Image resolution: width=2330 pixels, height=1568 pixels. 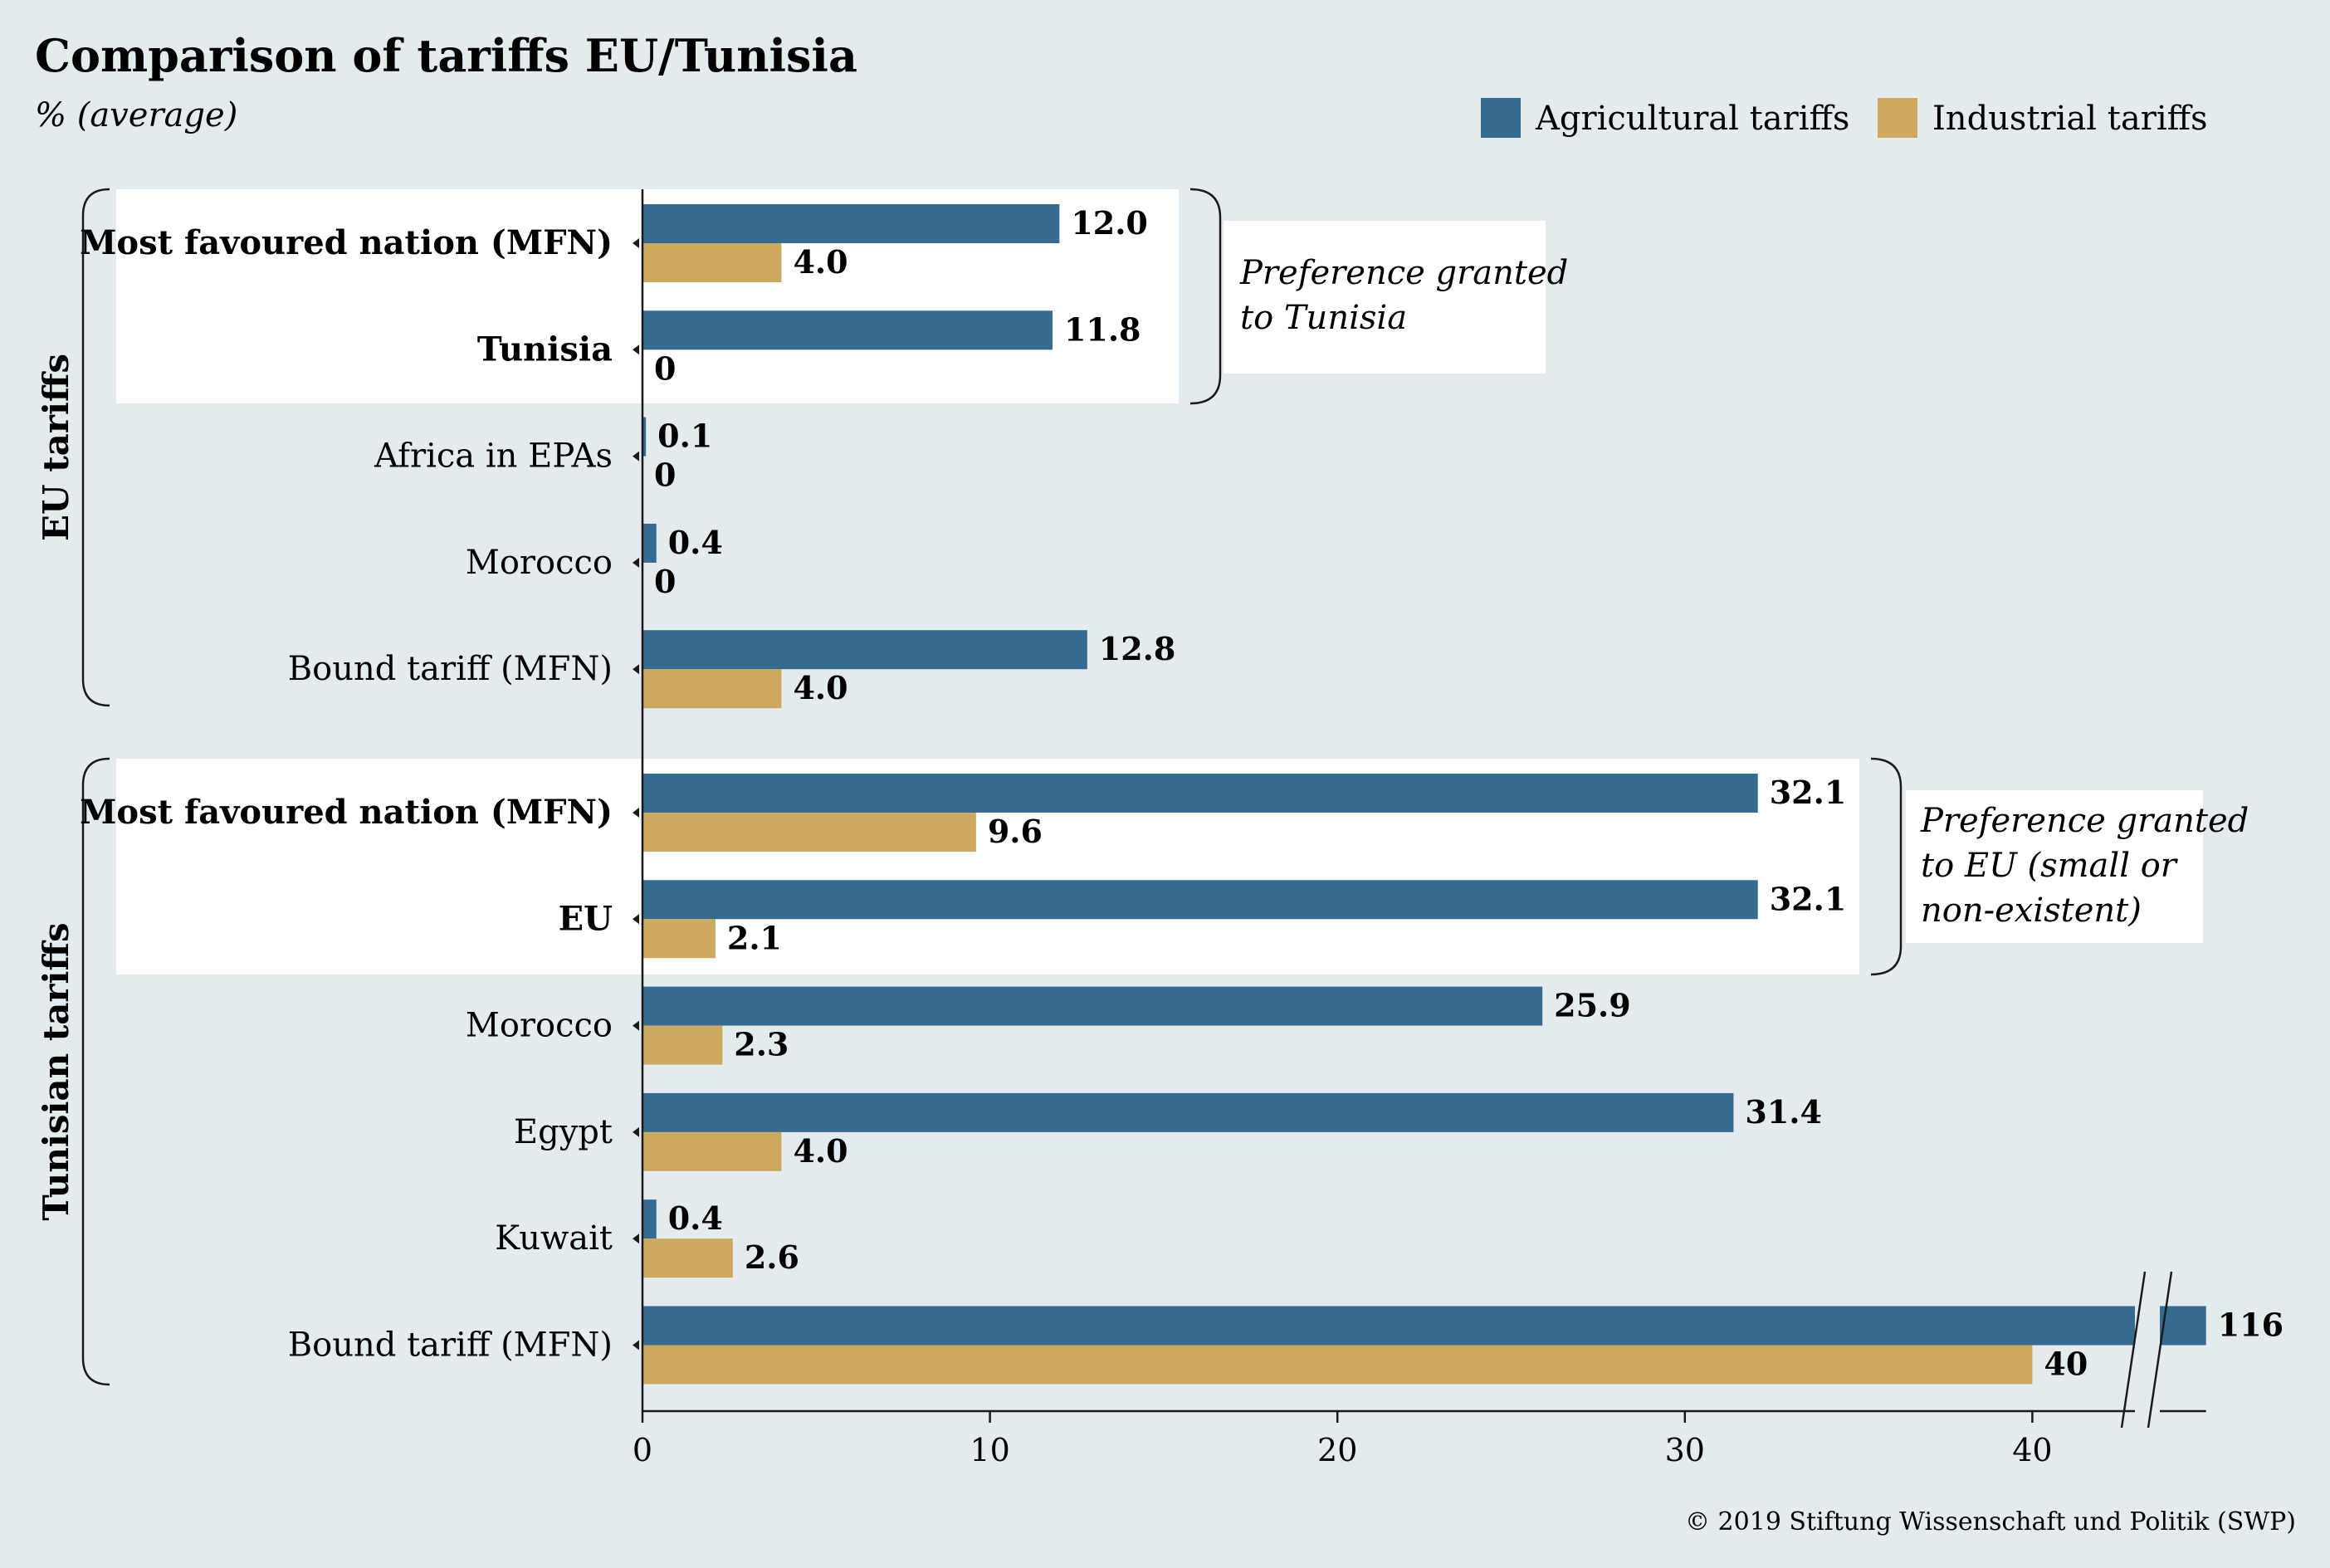 I want to click on value-label-agricultural: 12.8, so click(x=1137, y=649).